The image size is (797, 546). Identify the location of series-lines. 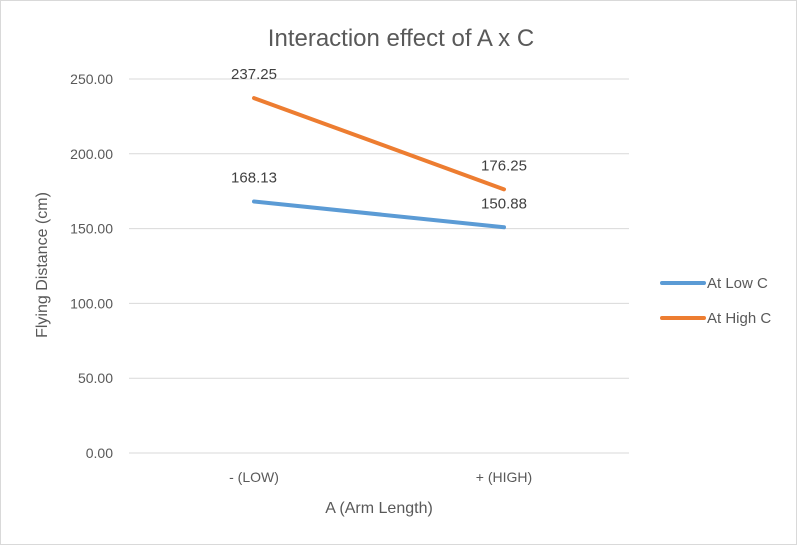
(379, 163).